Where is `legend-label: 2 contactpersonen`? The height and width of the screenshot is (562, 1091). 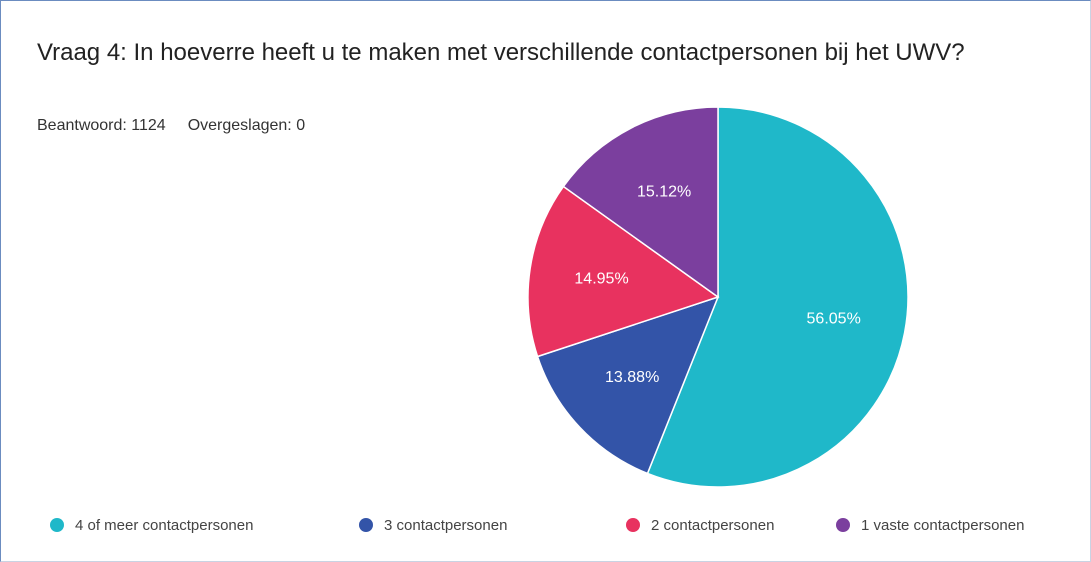
legend-label: 2 contactpersonen is located at coordinates (712, 525).